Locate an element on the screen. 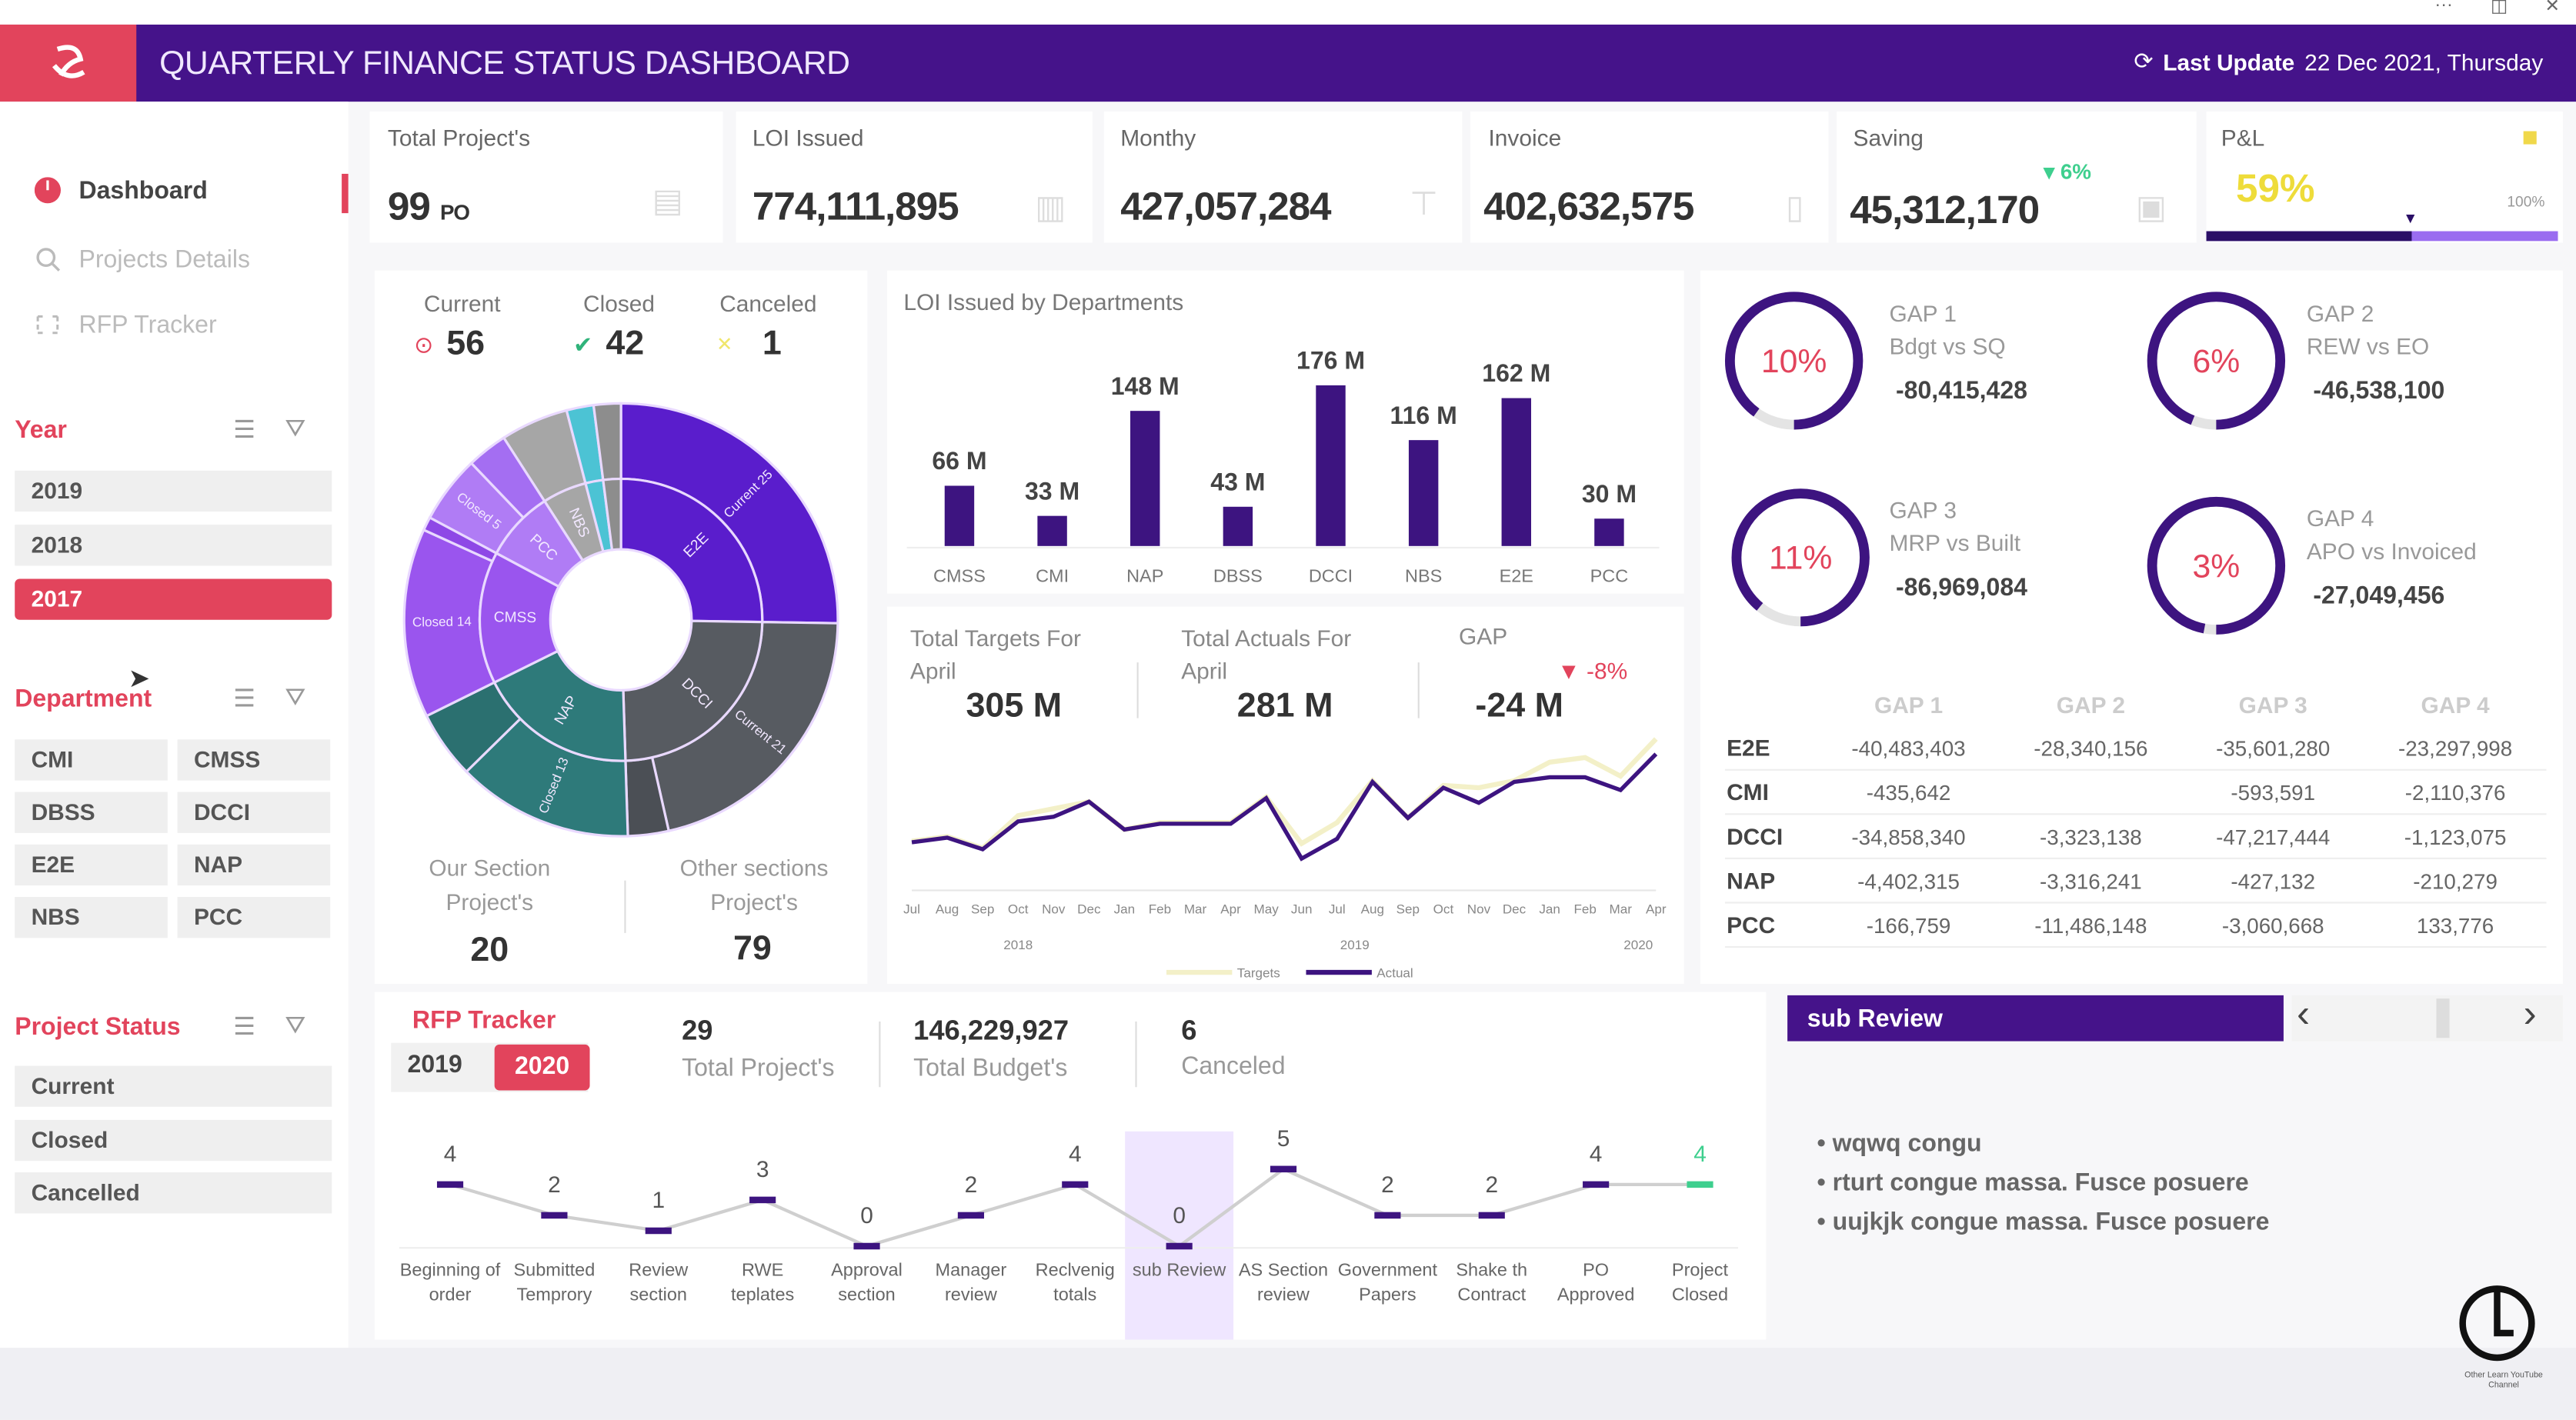  year-option-2018: 2018 is located at coordinates (174, 545).